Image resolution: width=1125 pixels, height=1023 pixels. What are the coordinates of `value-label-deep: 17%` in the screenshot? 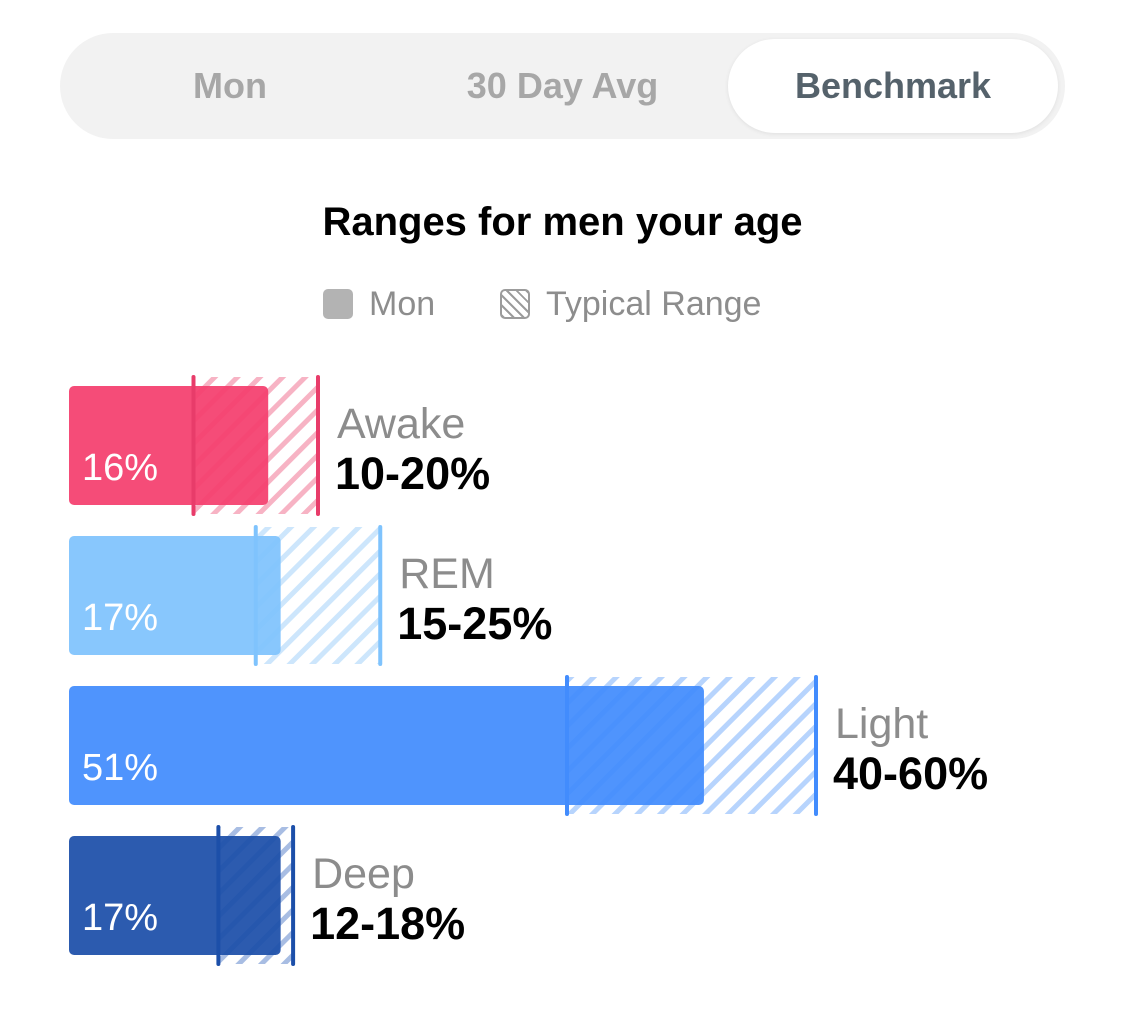 It's located at (120, 918).